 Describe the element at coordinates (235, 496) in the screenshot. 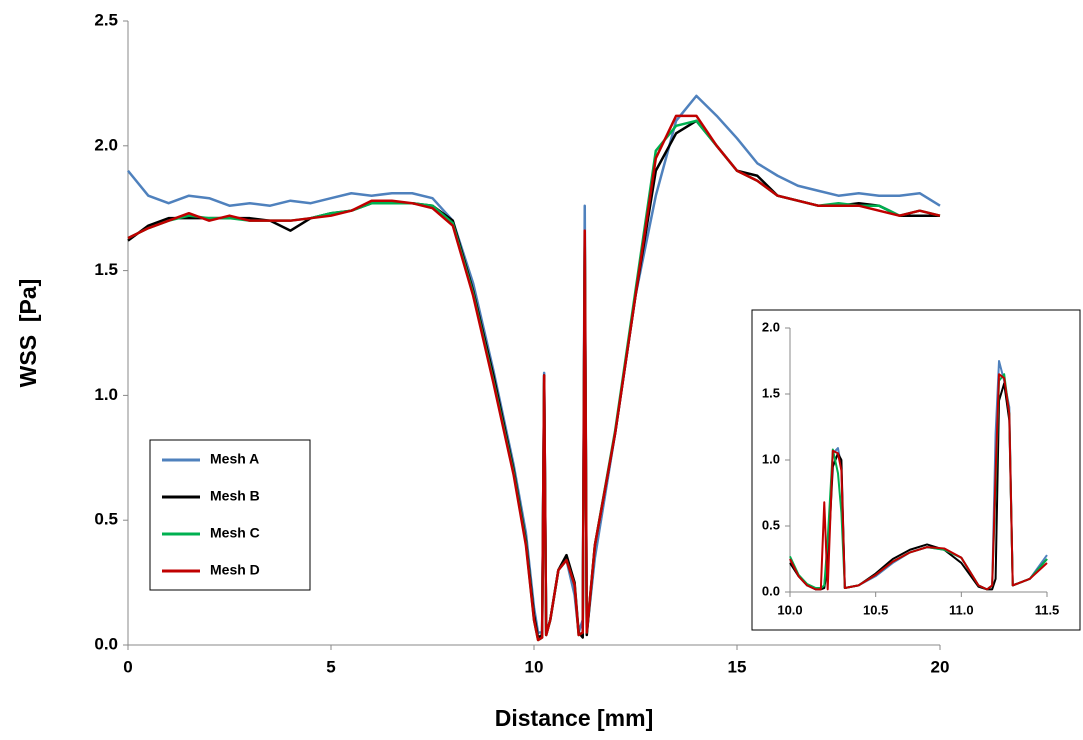

I see `legend-label: Mesh B` at that location.